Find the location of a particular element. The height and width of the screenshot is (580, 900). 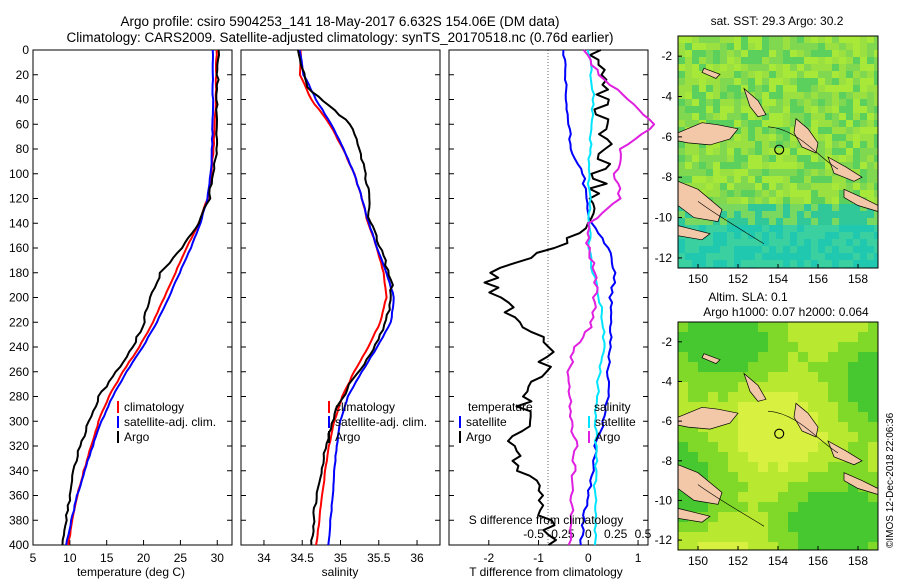

xtick-label: 34 is located at coordinates (264, 558).